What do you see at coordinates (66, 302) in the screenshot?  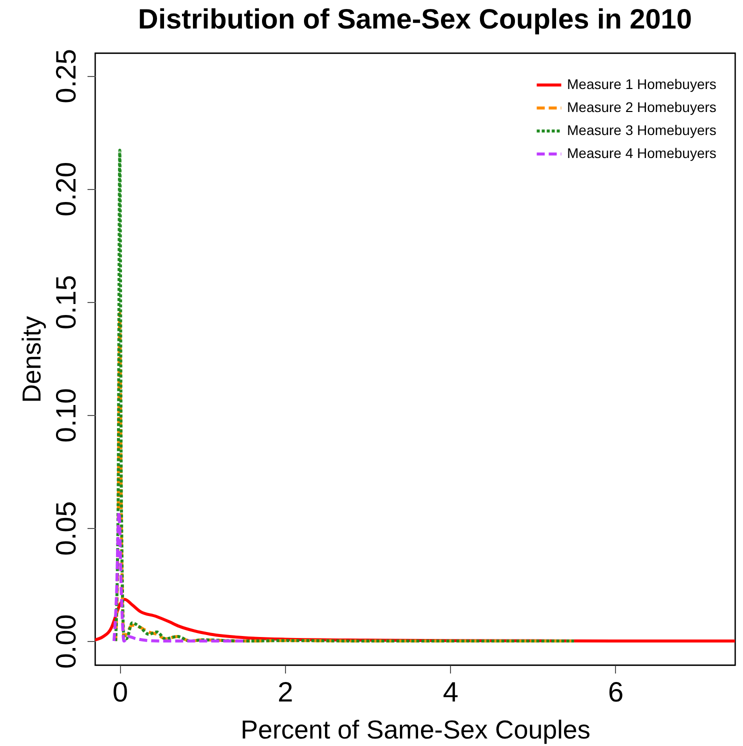 I see `y-tick-label: 0.15` at bounding box center [66, 302].